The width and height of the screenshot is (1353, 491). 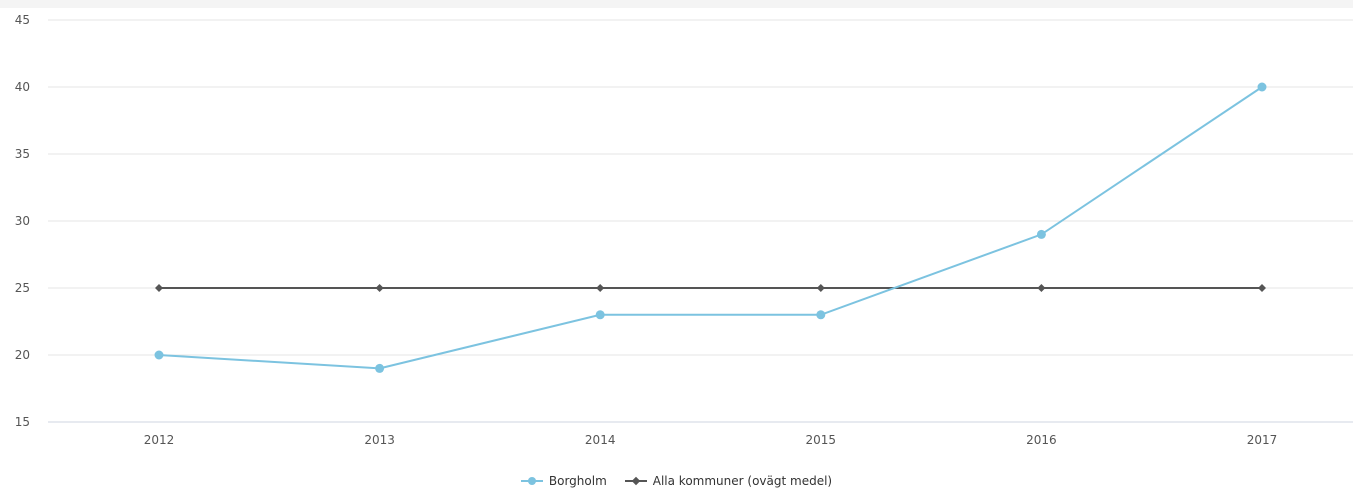 I want to click on legend-label: Alla kommuner (ovägt medel), so click(x=742, y=481).